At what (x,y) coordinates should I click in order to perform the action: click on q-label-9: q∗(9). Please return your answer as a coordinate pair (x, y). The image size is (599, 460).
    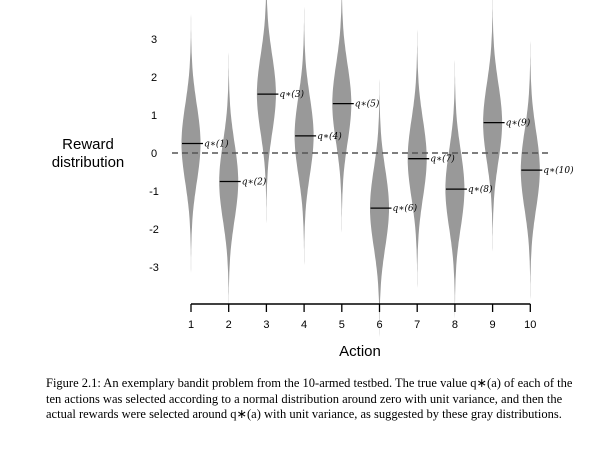
    Looking at the image, I should click on (518, 123).